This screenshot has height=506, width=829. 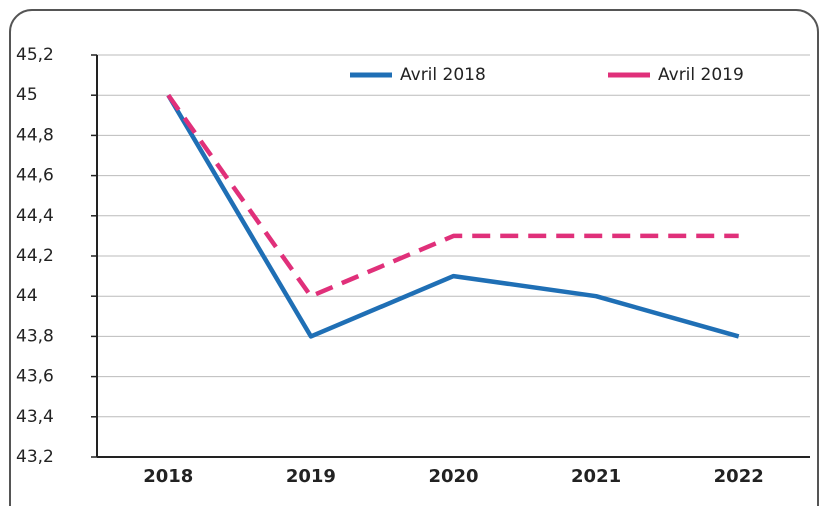 I want to click on legend-label: Avril 2018, so click(x=443, y=75).